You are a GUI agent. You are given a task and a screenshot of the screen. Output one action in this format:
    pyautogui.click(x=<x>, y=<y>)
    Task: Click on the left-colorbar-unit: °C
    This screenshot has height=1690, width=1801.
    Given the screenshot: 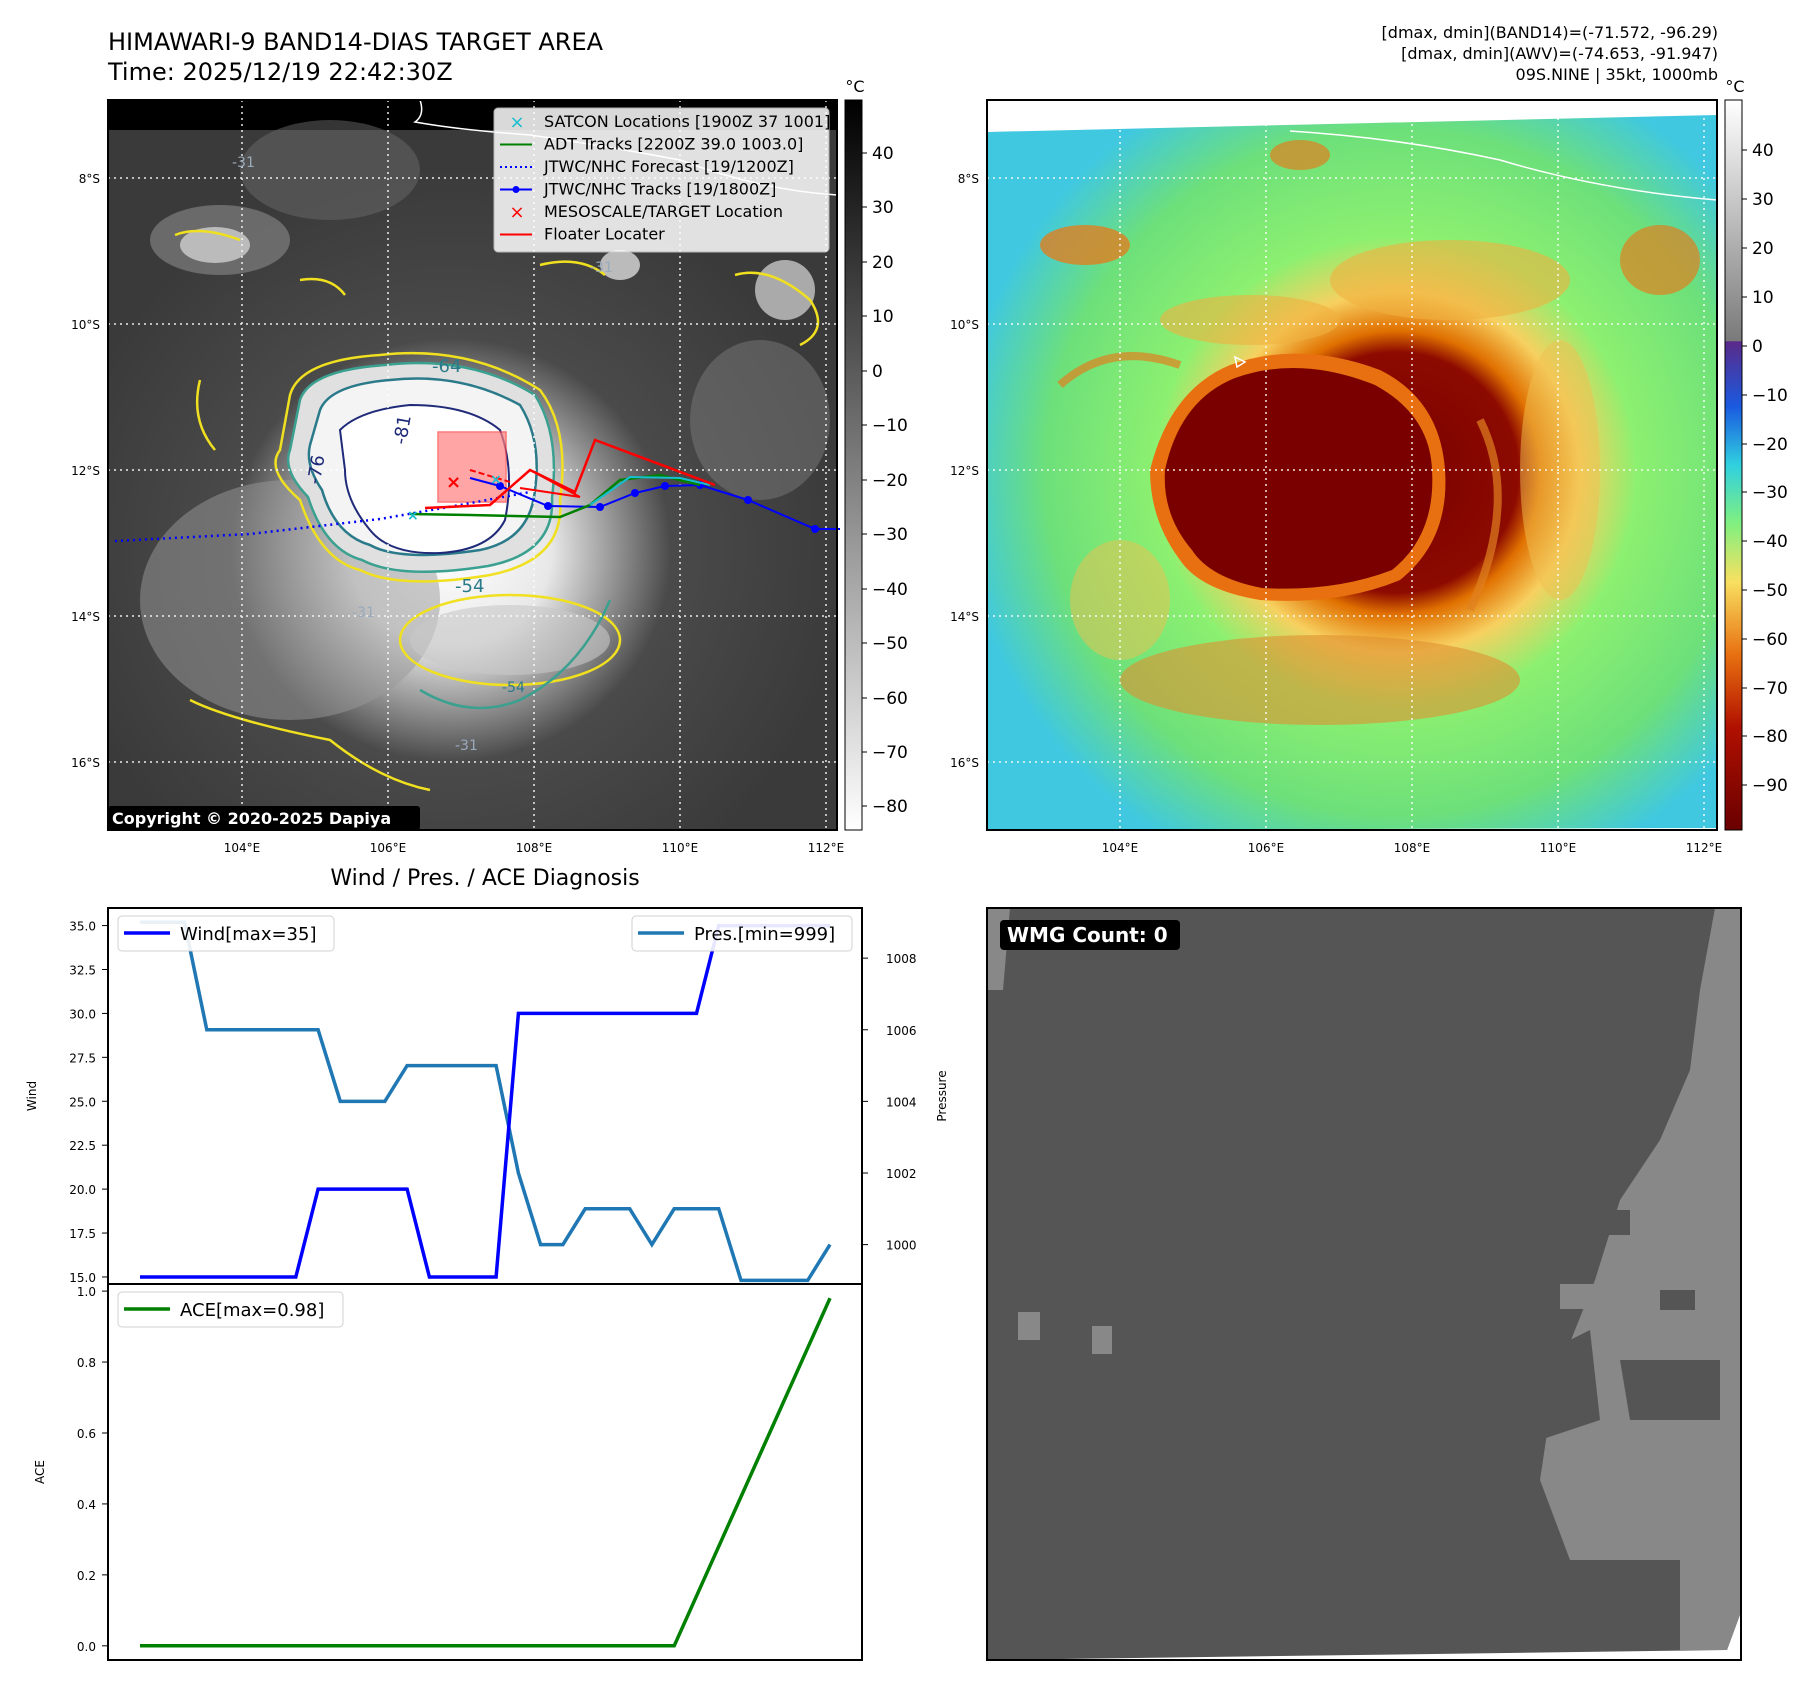 What is the action you would take?
    pyautogui.click(x=854, y=86)
    